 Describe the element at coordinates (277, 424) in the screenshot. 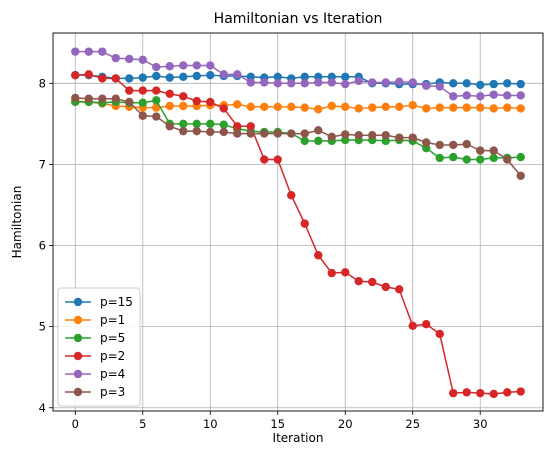

I see `x-tick-label: 15` at that location.